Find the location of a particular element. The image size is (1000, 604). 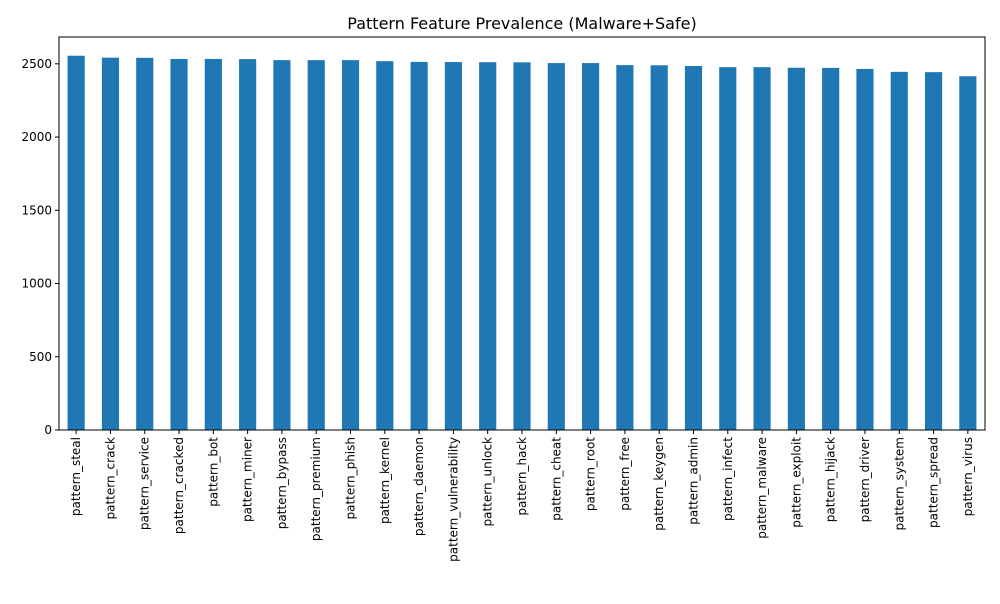

bar-pattern_virus is located at coordinates (968, 253).